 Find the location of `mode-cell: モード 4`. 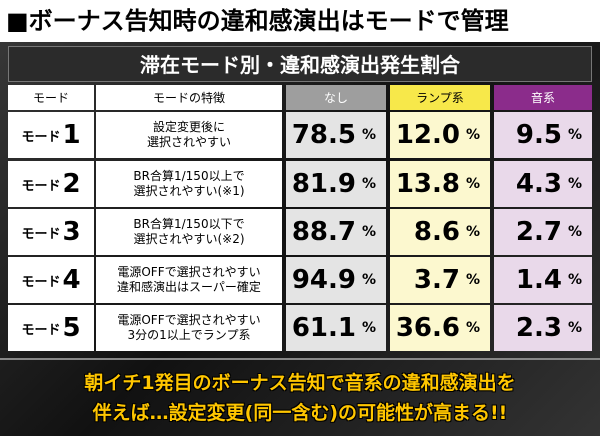

mode-cell: モード 4 is located at coordinates (51, 280).